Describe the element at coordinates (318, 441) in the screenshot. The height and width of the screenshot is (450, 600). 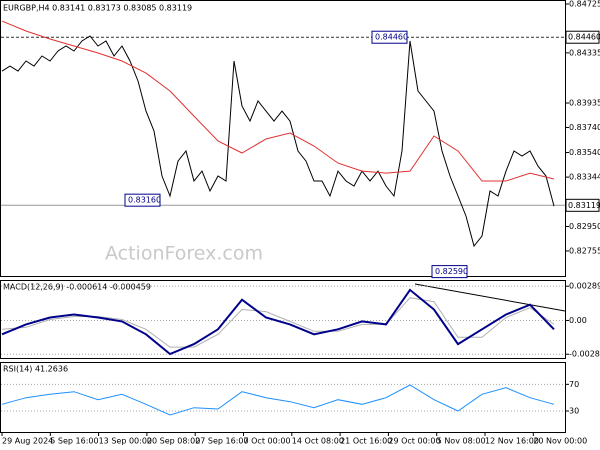
I see `x-tick-label: 14 Oct 08:00` at that location.